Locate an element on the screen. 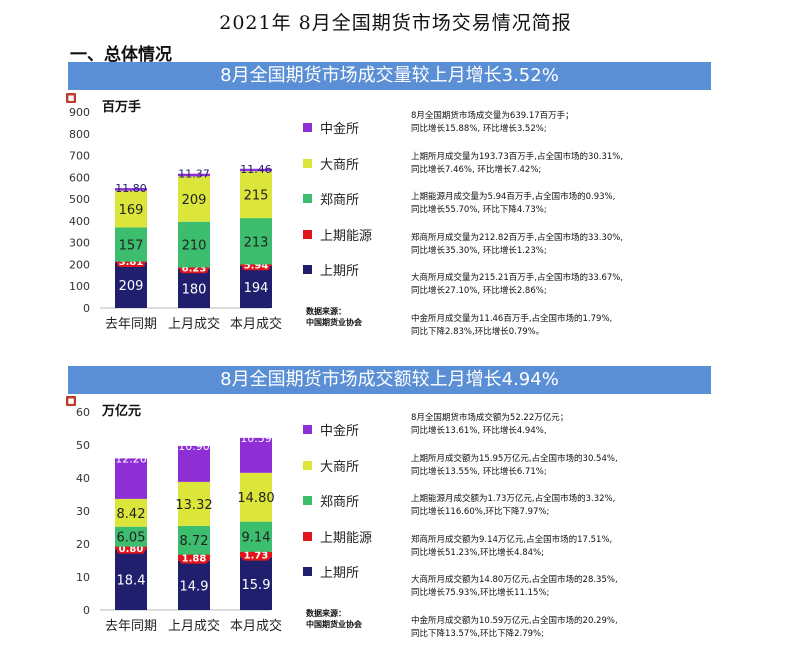 This screenshot has height=651, width=791. y-tick-label: 600 is located at coordinates (79, 177).